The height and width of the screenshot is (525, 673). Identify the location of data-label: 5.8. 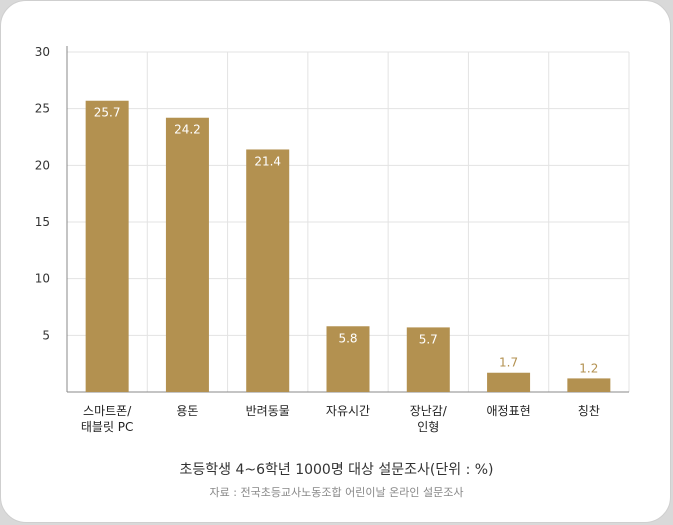
(347, 338).